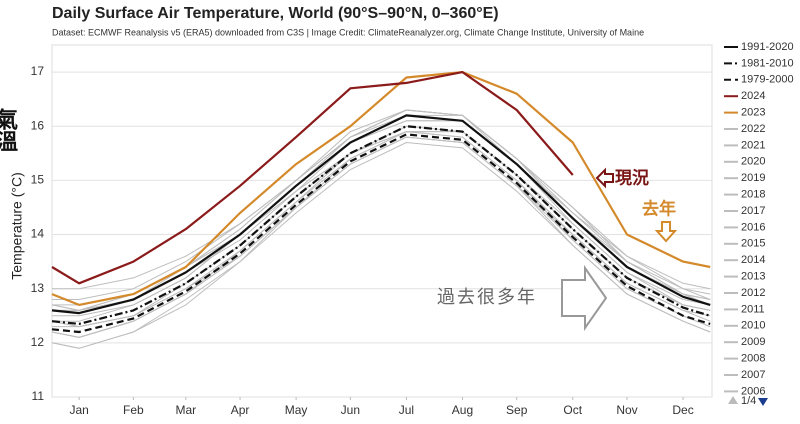 The width and height of the screenshot is (800, 424). Describe the element at coordinates (462, 410) in the screenshot. I see `x-tick-label: Aug` at that location.